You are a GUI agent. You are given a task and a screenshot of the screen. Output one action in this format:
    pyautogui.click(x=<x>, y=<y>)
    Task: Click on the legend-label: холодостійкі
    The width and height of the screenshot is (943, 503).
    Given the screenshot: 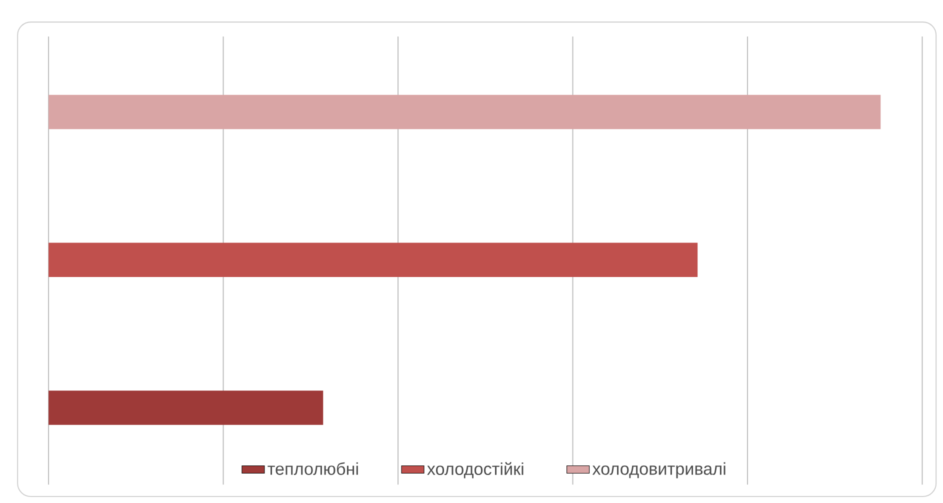 What is the action you would take?
    pyautogui.click(x=475, y=470)
    